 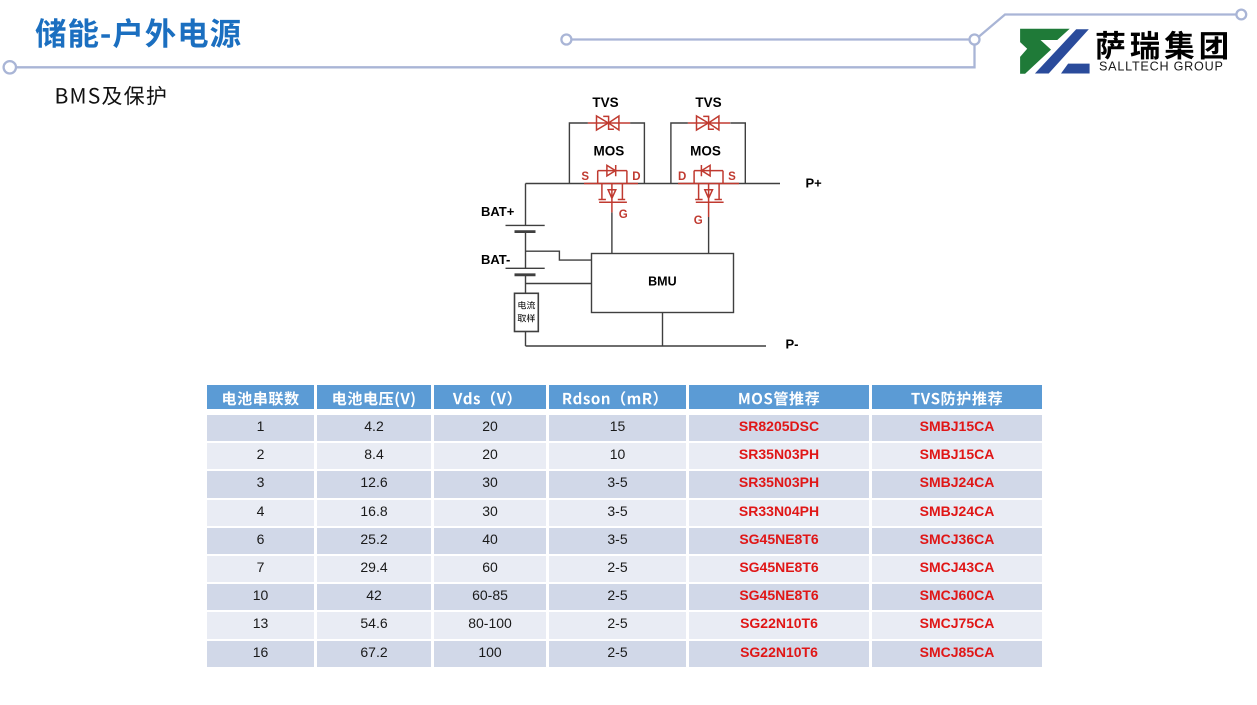 What do you see at coordinates (1162, 67) in the screenshot?
I see `svg-text: SALLTECH GROUP` at bounding box center [1162, 67].